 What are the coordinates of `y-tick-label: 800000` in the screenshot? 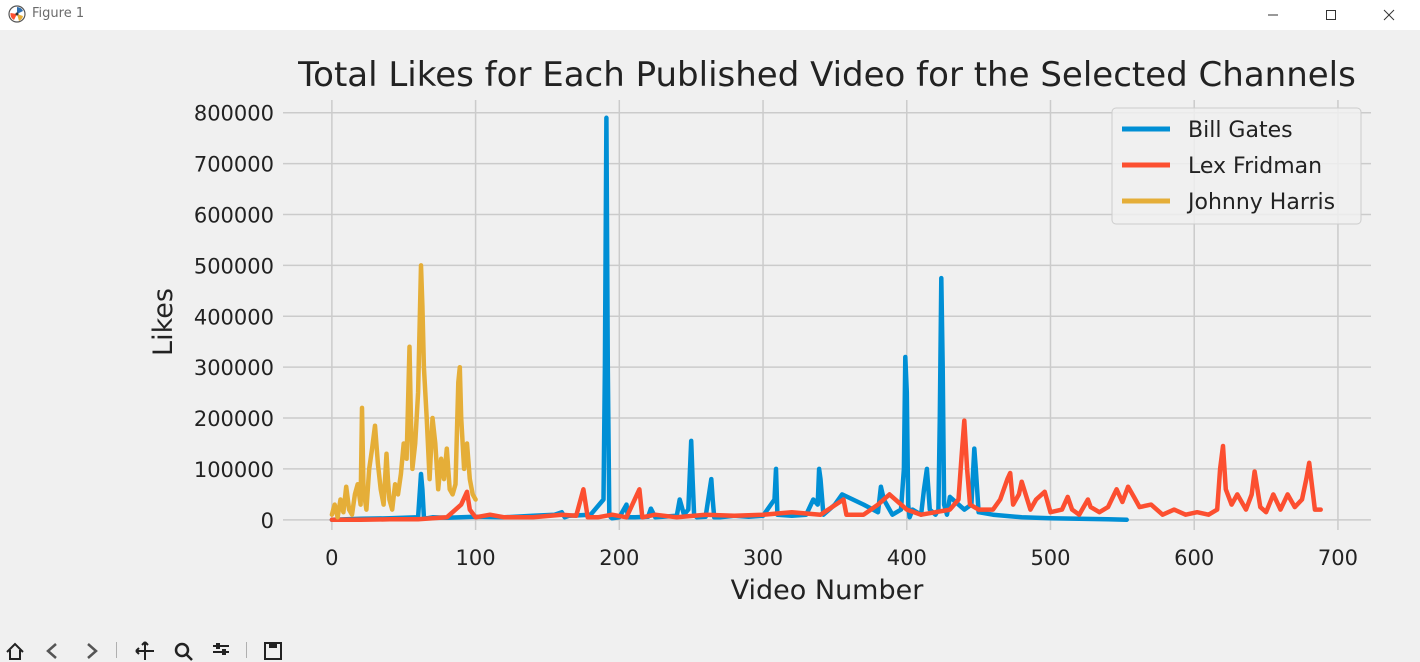 It's located at (234, 114).